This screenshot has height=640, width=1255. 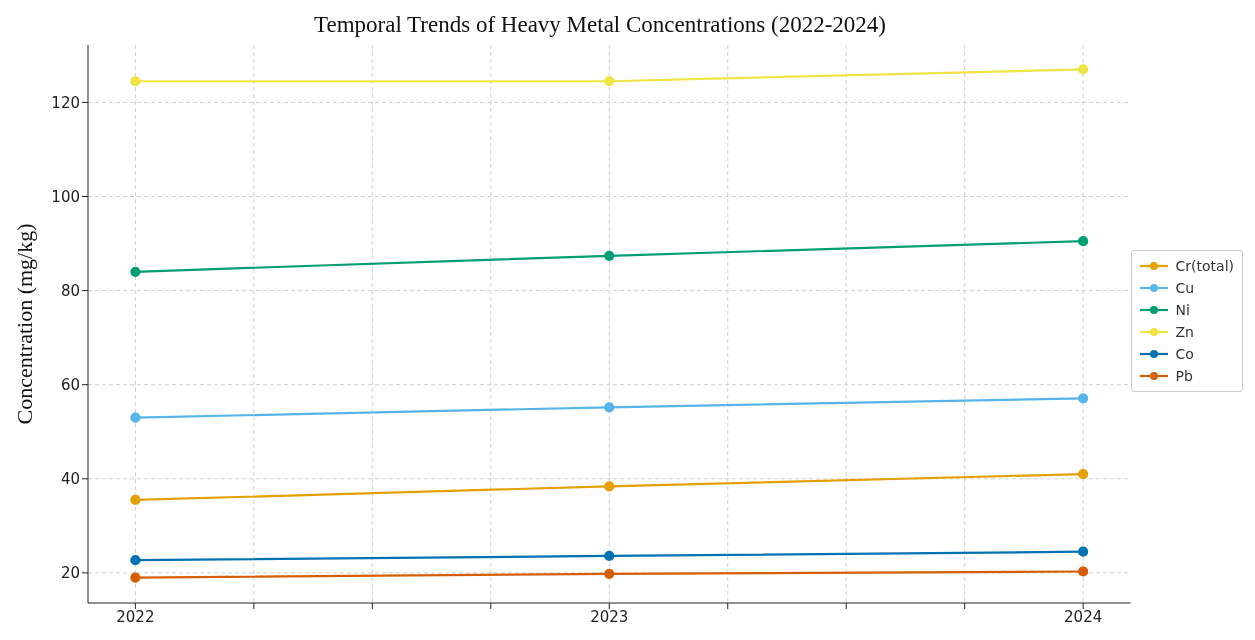 I want to click on legend-label: Cr(total), so click(x=1204, y=266).